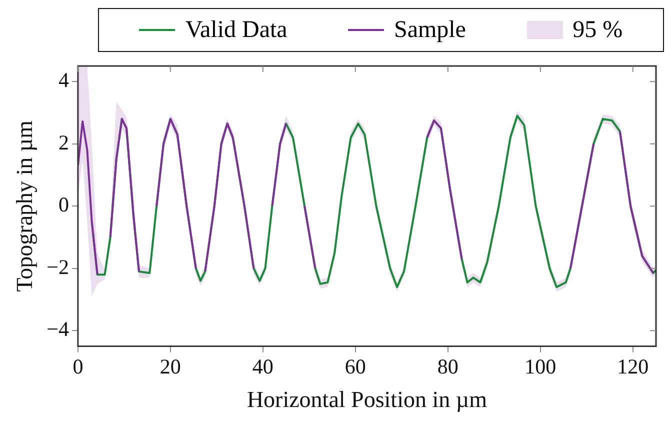  What do you see at coordinates (58, 329) in the screenshot?
I see `y-tick-label: −4` at bounding box center [58, 329].